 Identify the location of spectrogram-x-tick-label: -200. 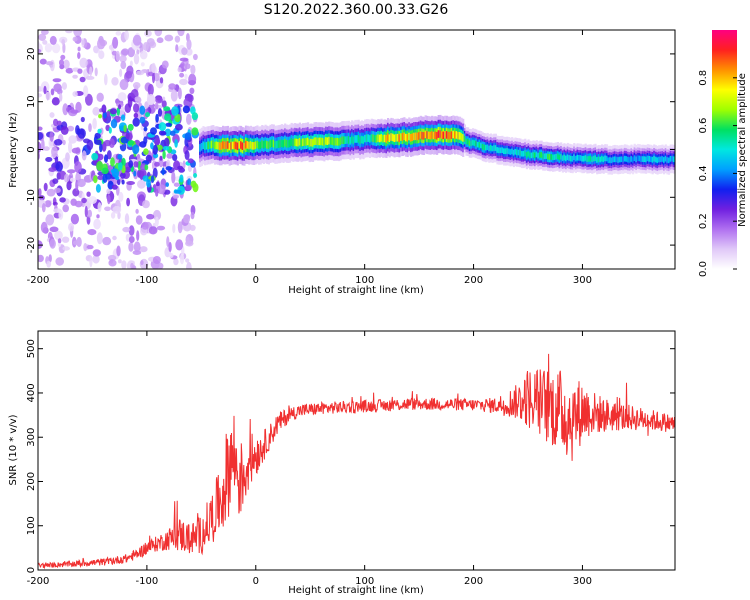
(38, 280).